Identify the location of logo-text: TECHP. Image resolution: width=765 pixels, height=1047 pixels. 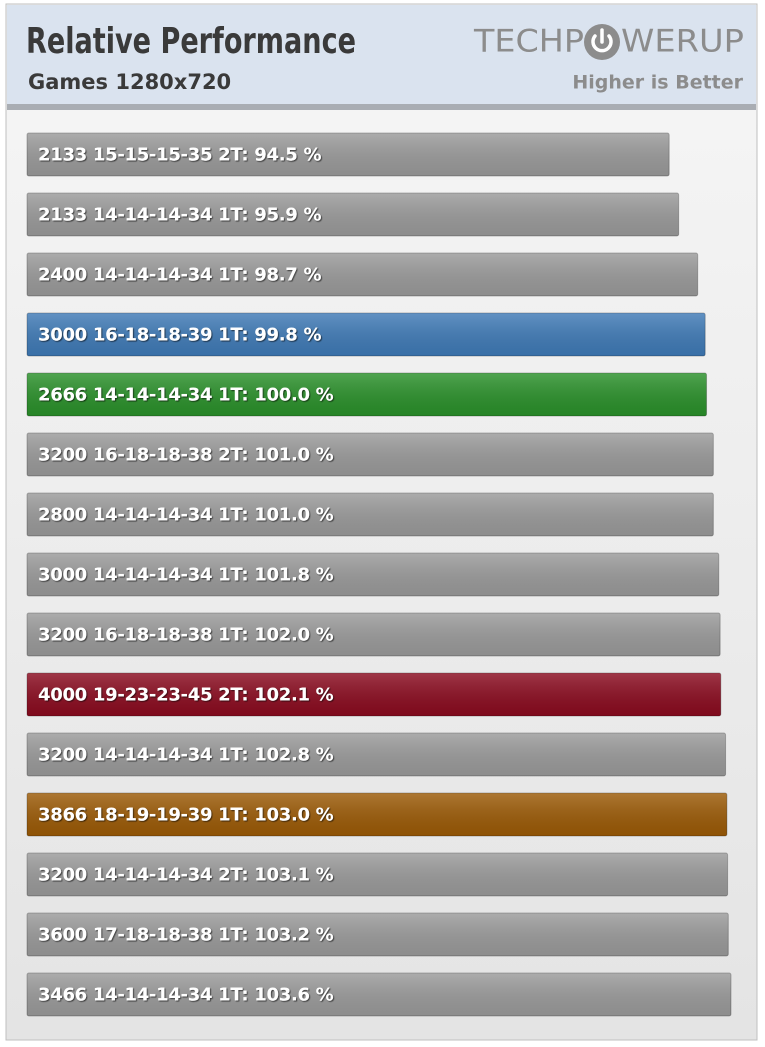
(528, 42).